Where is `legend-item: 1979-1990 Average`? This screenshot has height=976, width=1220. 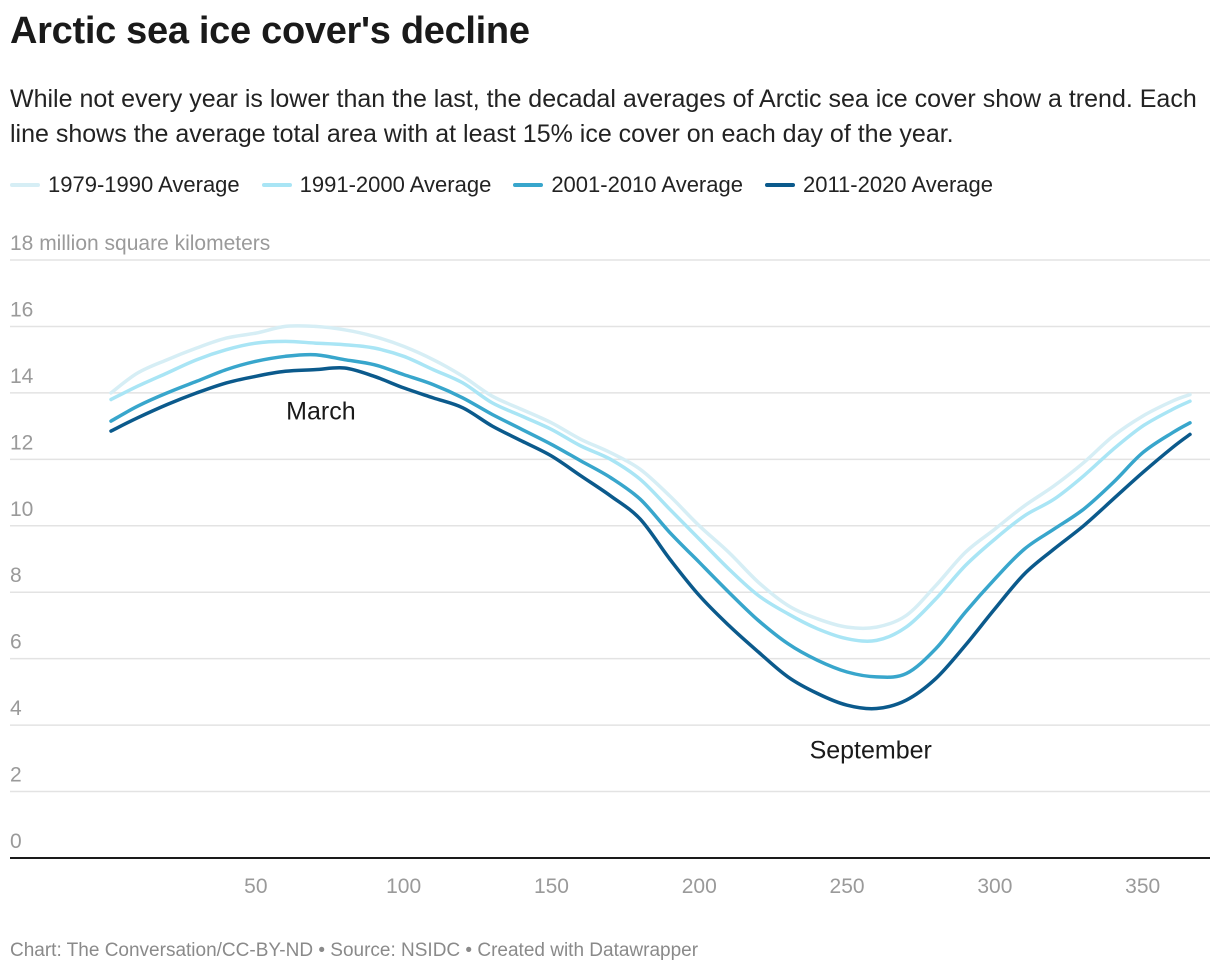 legend-item: 1979-1990 Average is located at coordinates (125, 185).